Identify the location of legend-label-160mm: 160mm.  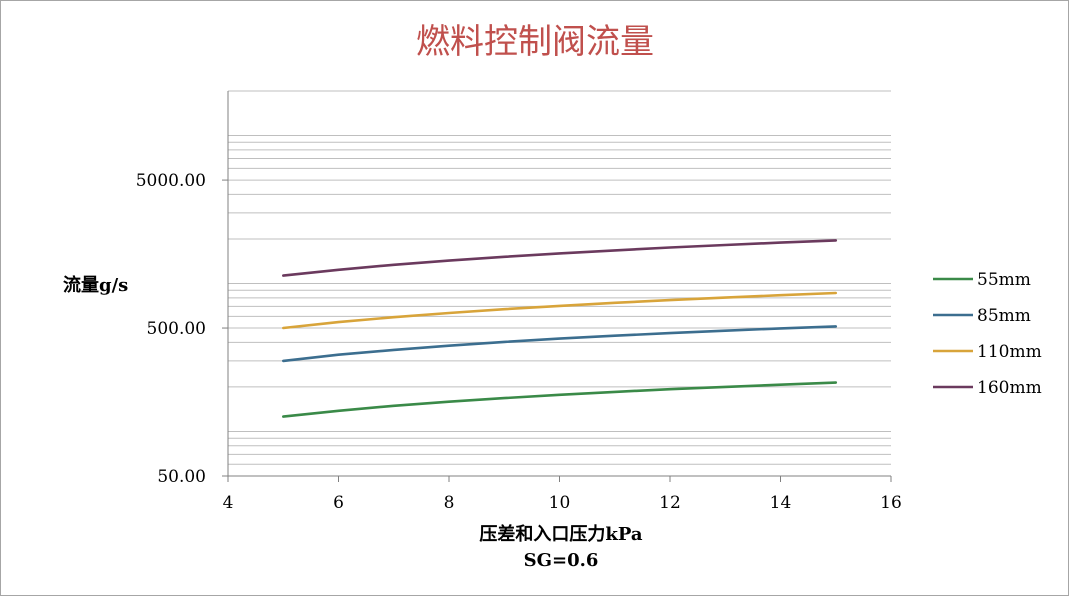
(1009, 388).